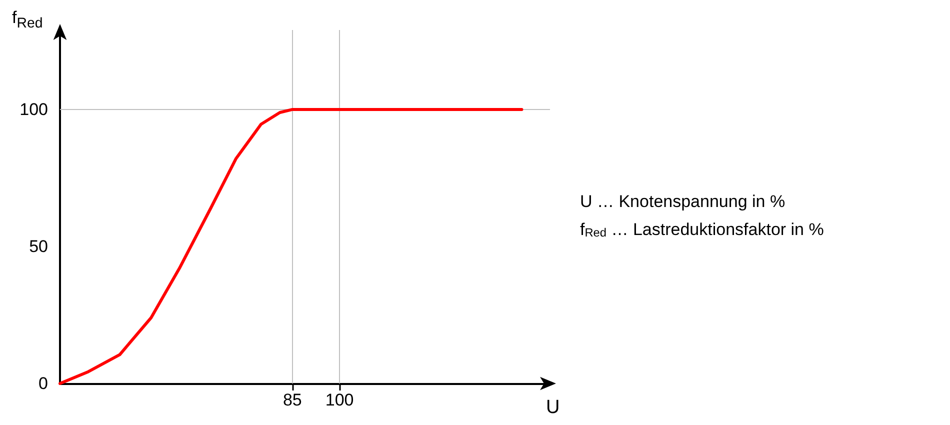 This screenshot has height=425, width=950. What do you see at coordinates (683, 201) in the screenshot?
I see `text: U … Knotenspannung in %` at bounding box center [683, 201].